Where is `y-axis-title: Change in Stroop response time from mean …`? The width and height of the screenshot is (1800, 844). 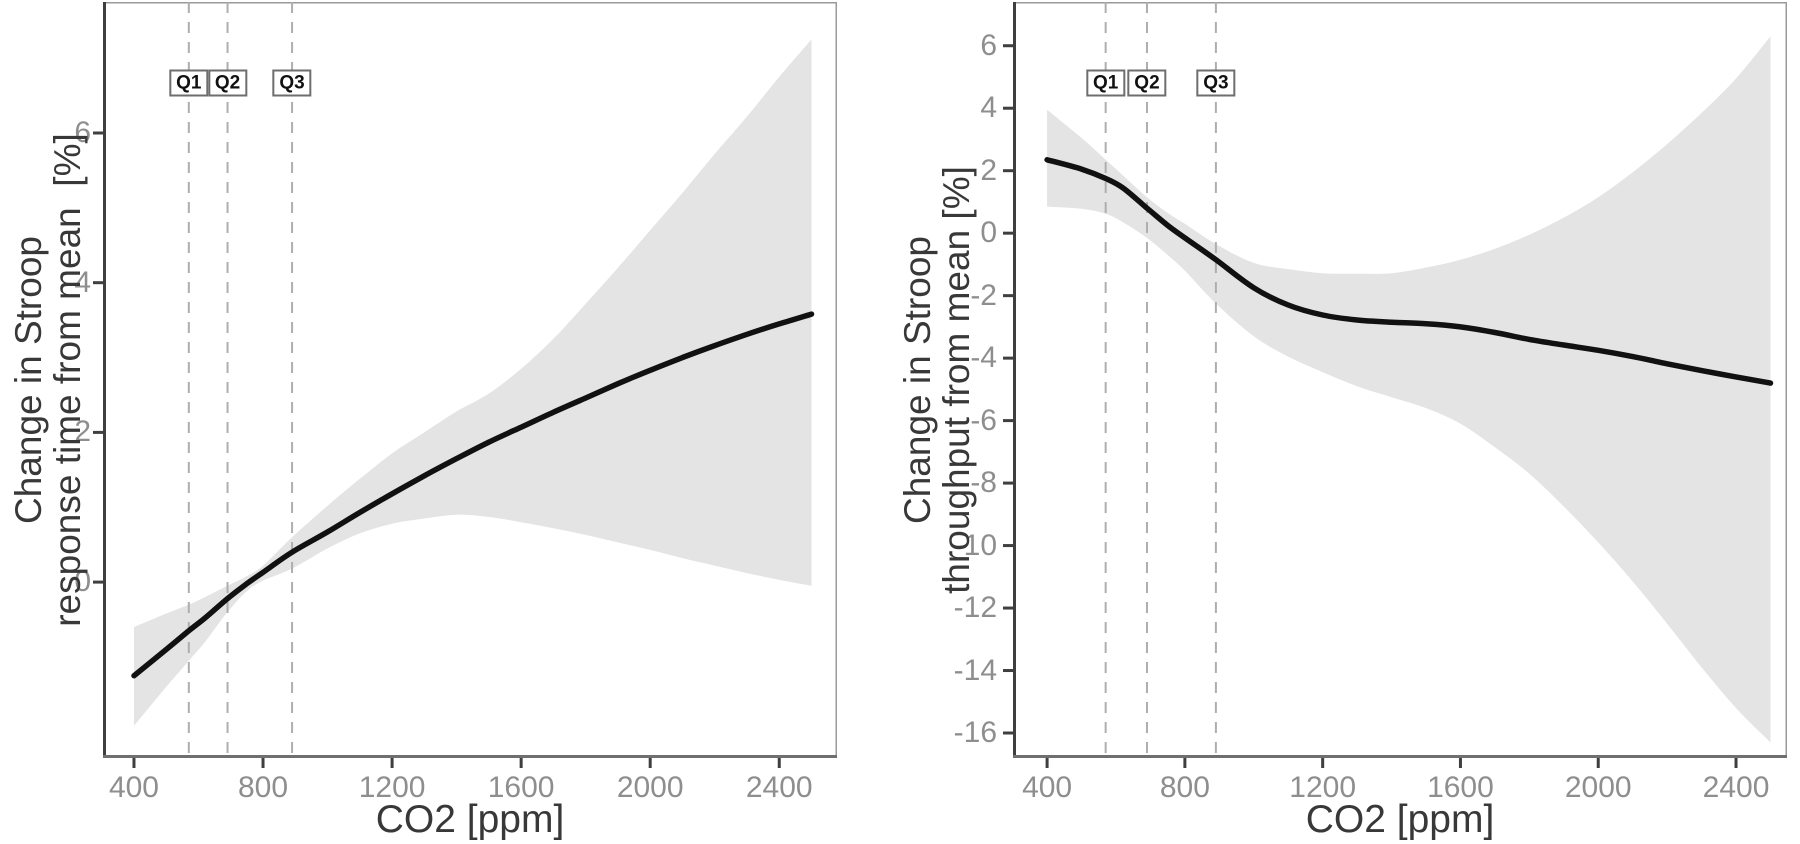
y-axis-title: Change in Stroop response time from mean … is located at coordinates (48, 380).